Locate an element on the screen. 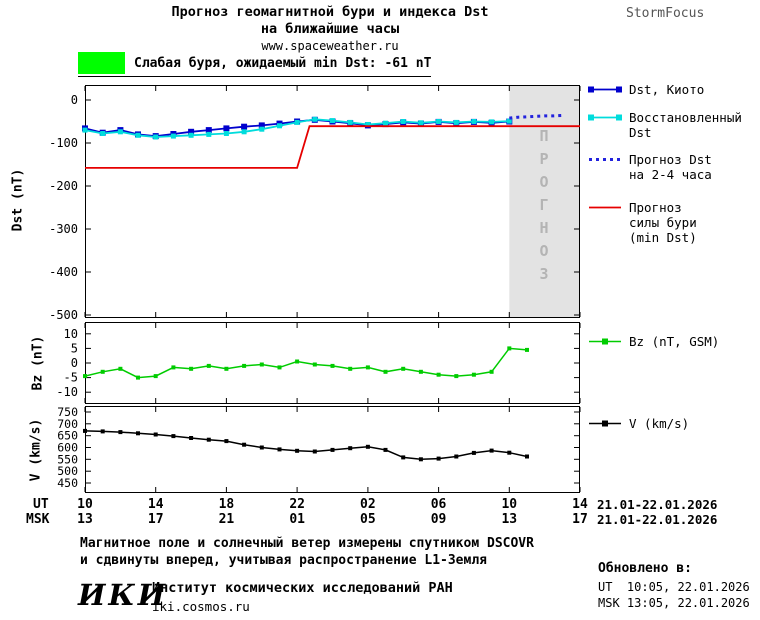  legend-bz: Bz (nT, GSM) is located at coordinates (653, 341).